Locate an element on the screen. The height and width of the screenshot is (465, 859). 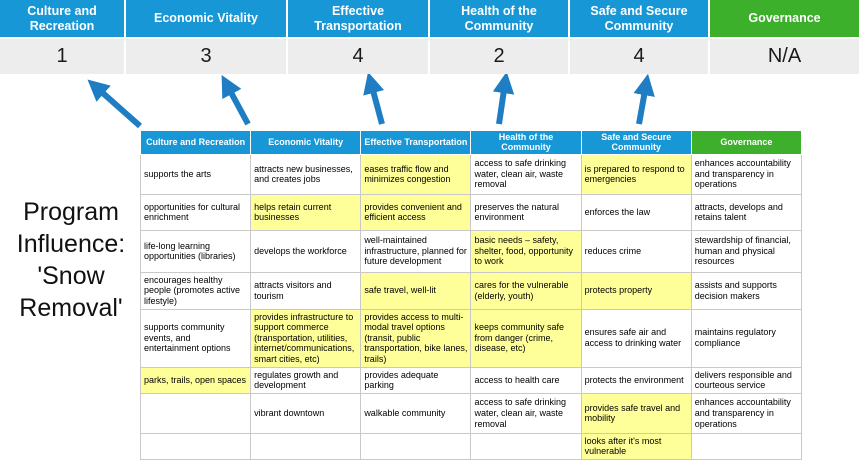
program-title-line: Removal' is located at coordinates (71, 308).